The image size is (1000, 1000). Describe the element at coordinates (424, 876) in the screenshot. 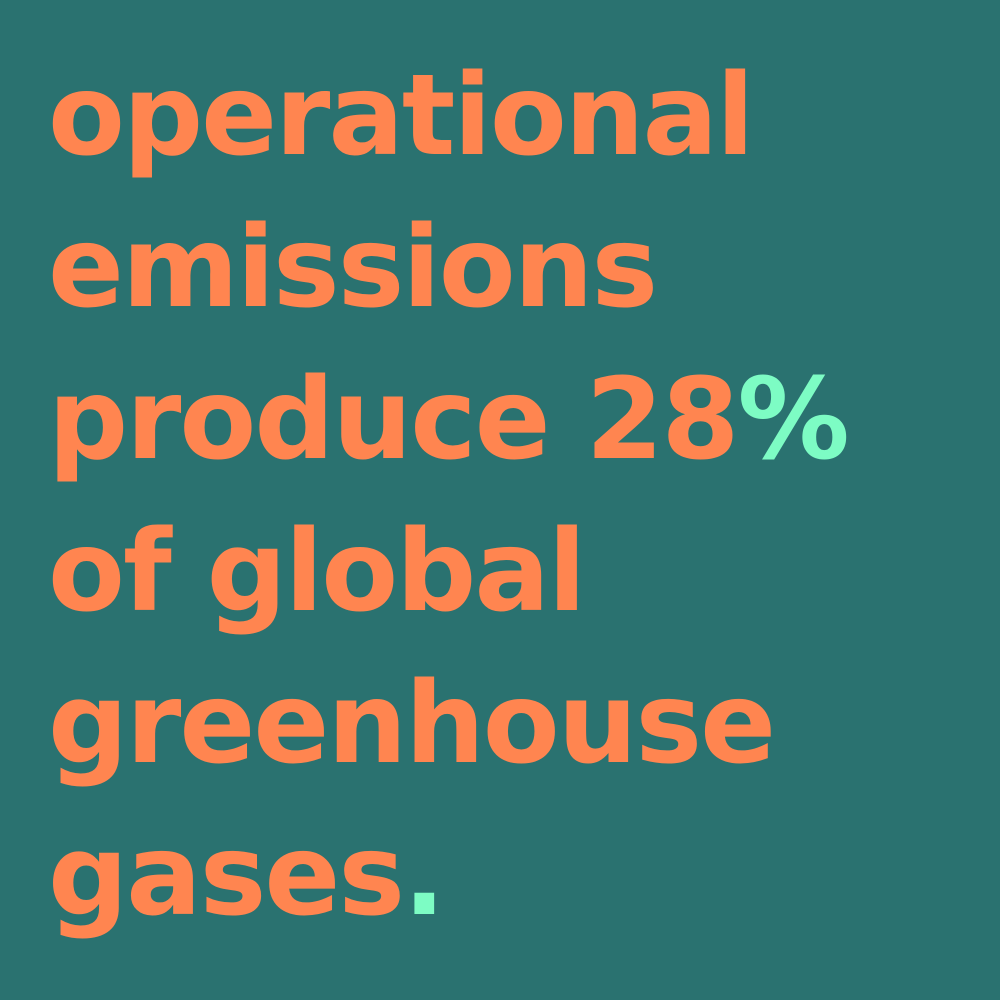

I see `period-accent: .` at that location.